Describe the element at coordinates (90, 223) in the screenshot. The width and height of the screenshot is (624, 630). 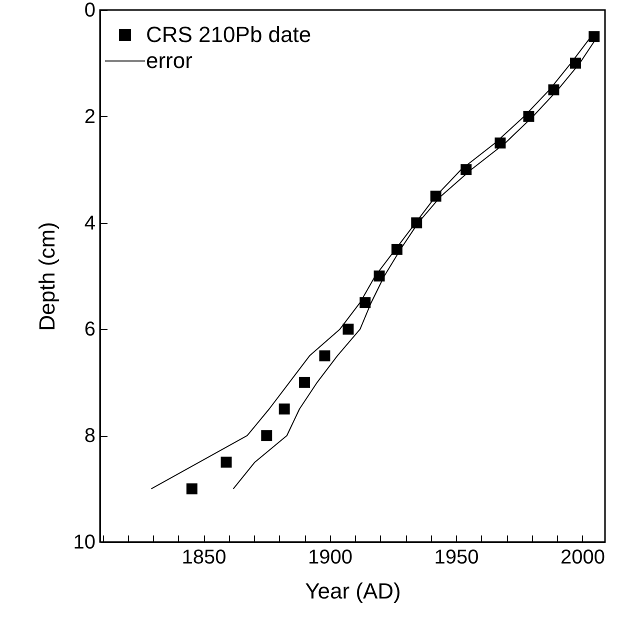
I see `y-tick-label: 4` at that location.